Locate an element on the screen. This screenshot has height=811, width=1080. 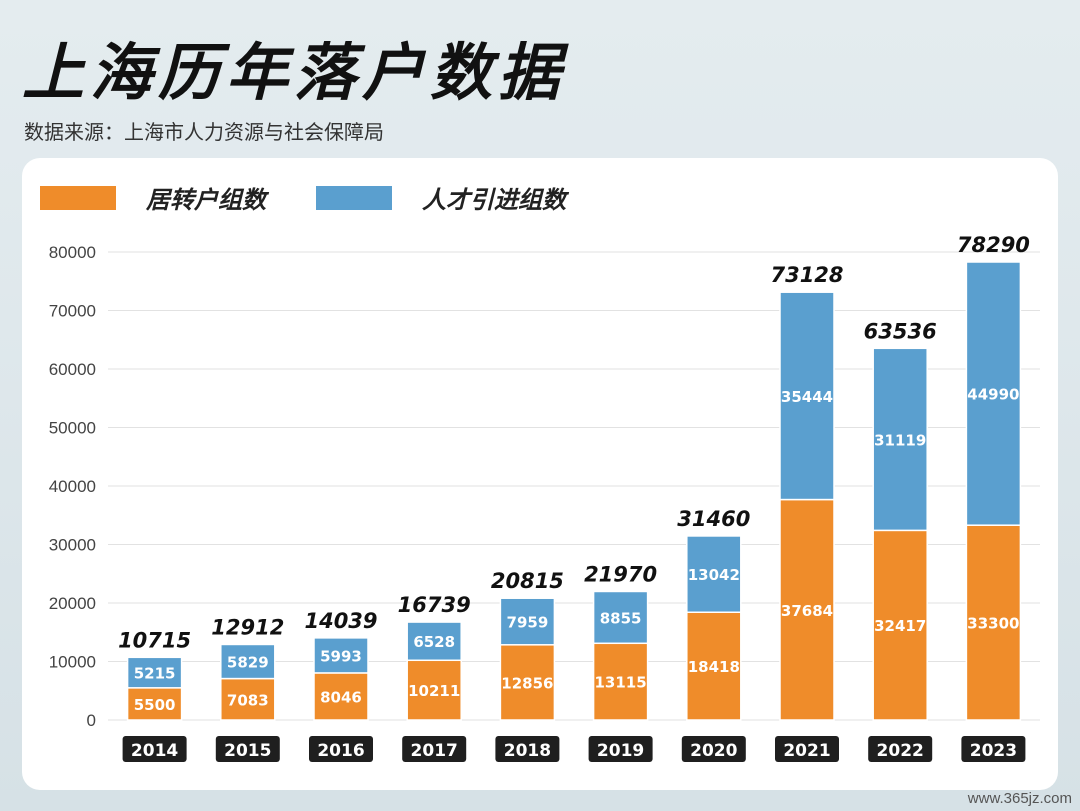
total-label: 12912 is located at coordinates (247, 627).